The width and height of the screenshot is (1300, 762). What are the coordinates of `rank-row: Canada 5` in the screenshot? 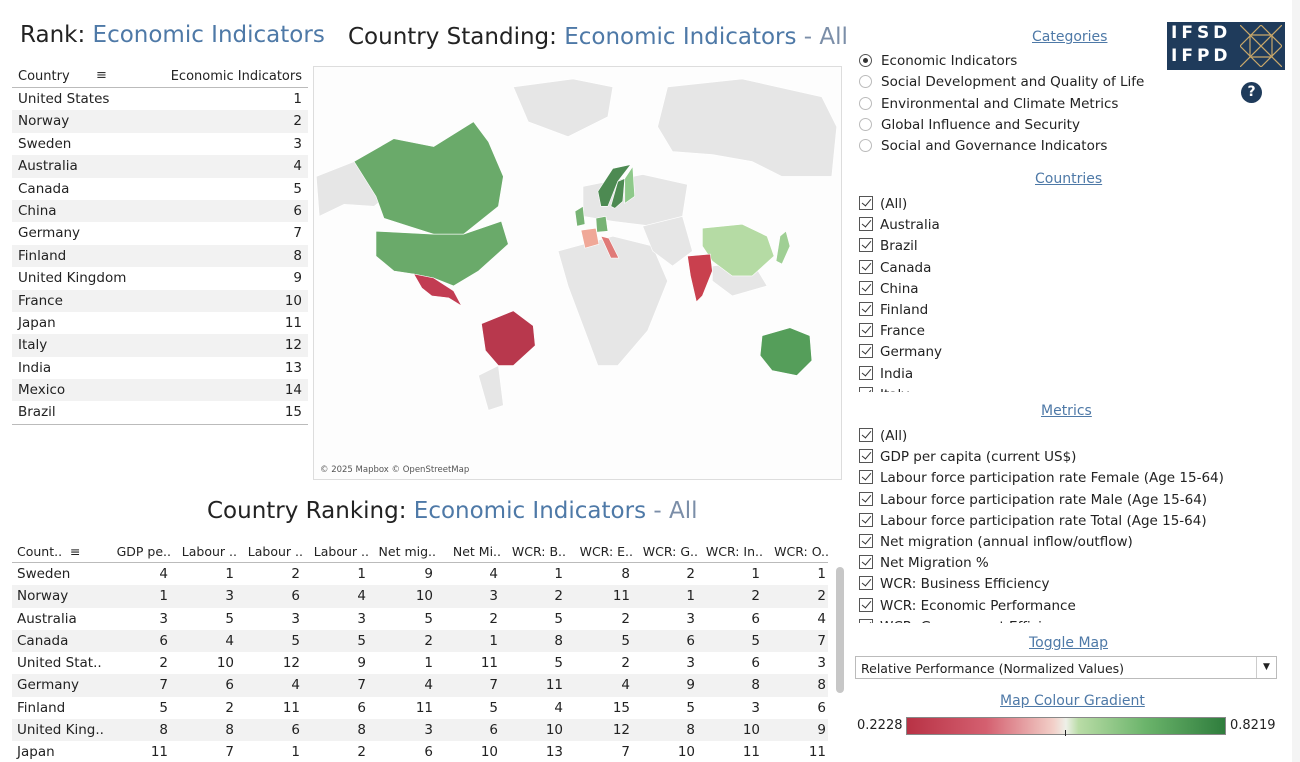 It's located at (160, 189).